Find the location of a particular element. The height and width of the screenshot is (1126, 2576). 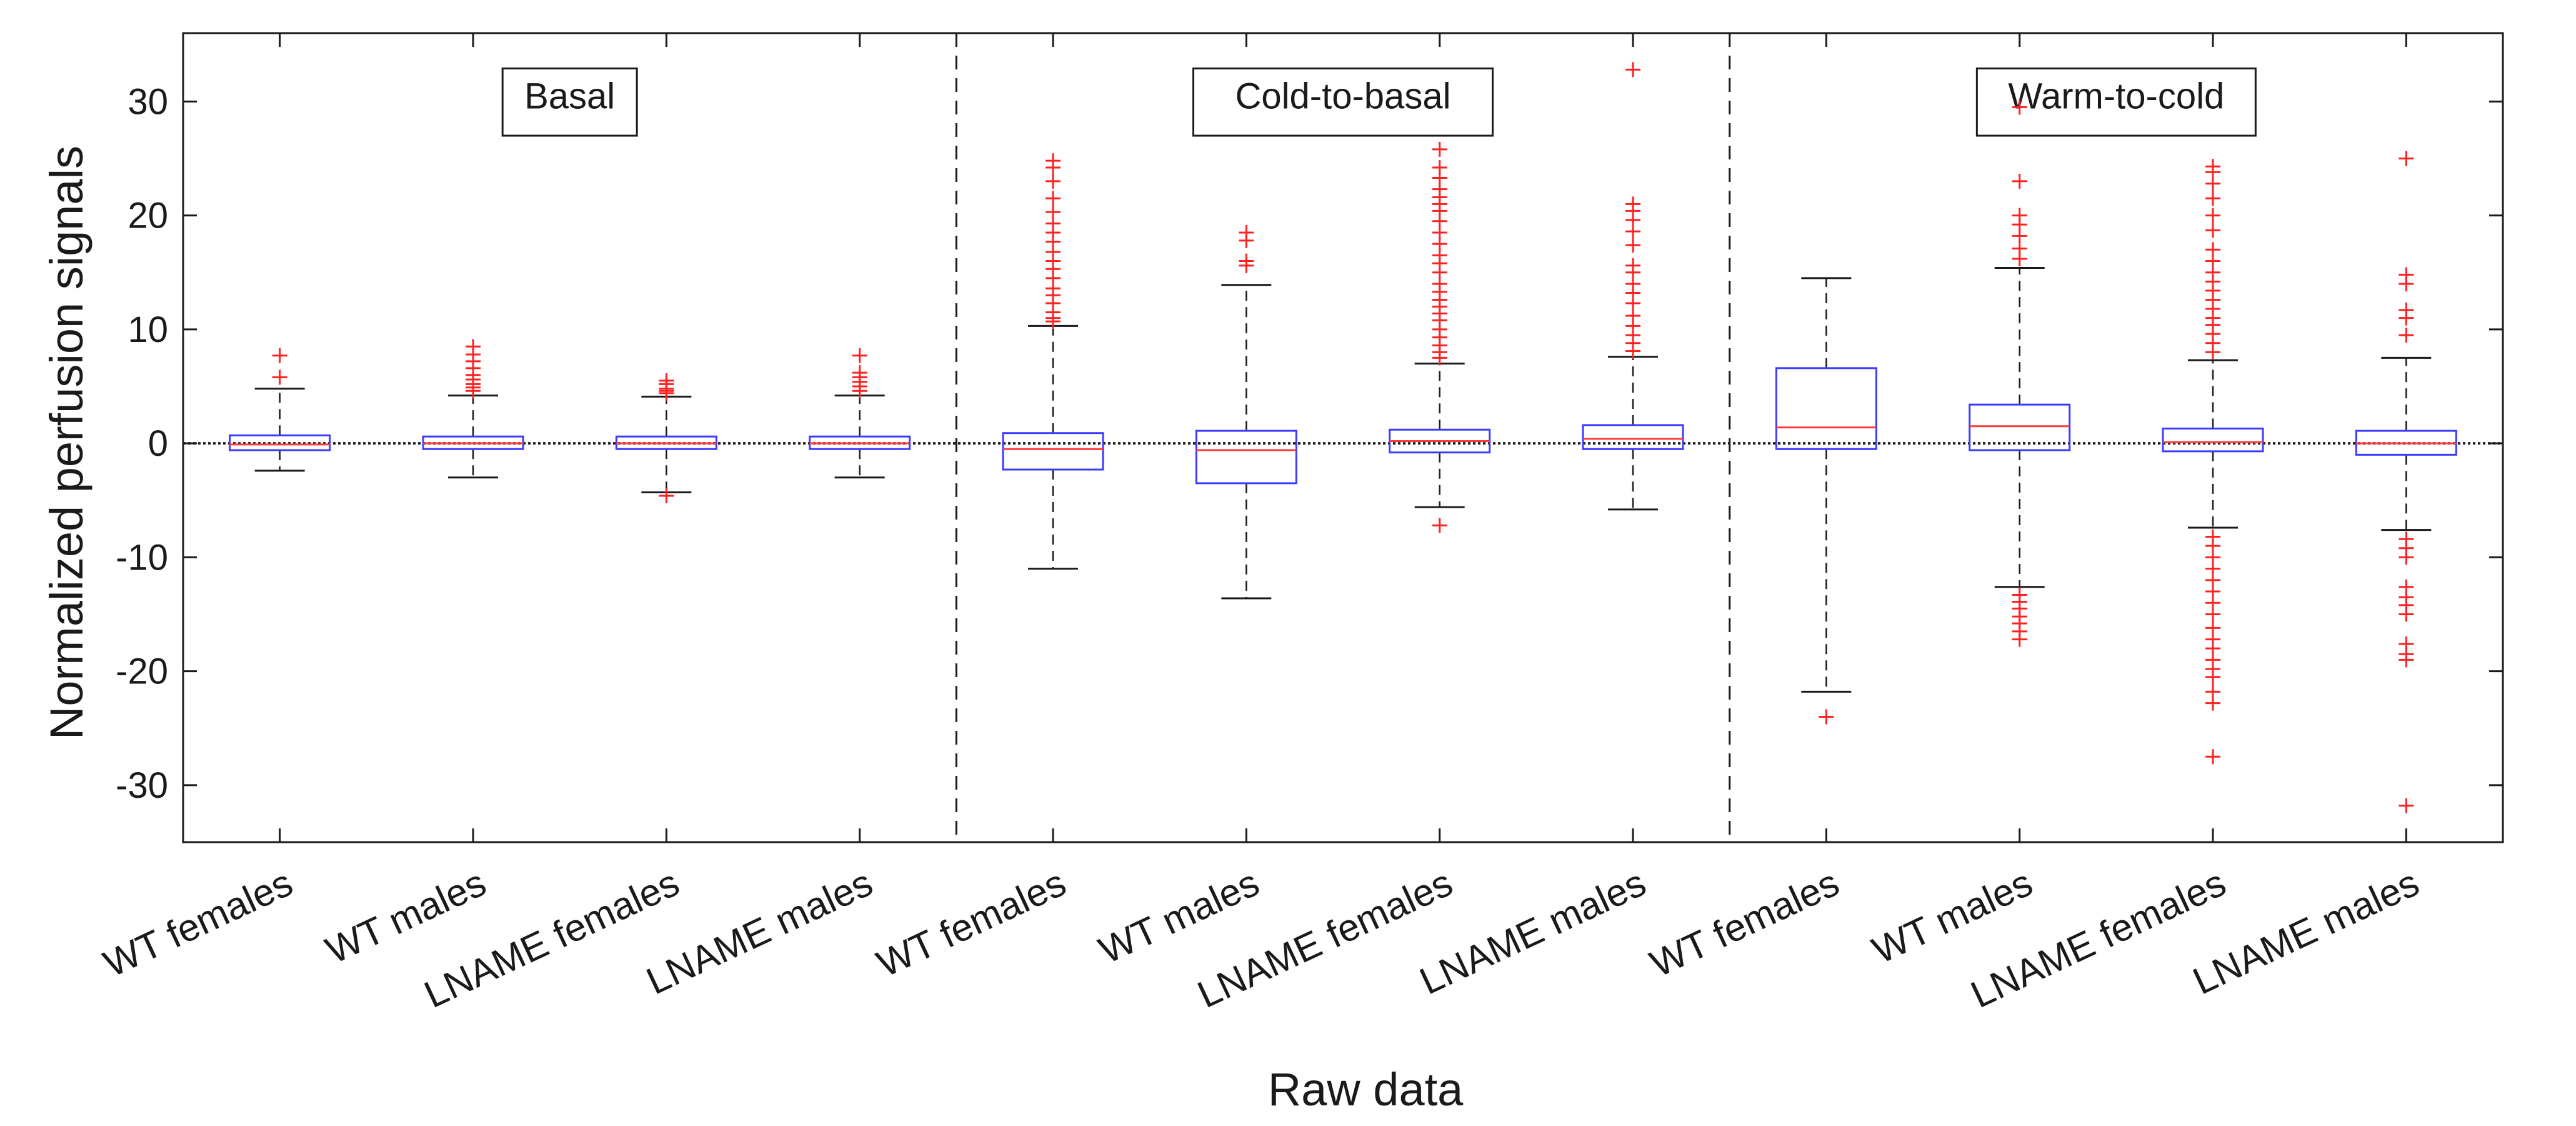

group-title: Cold-to-basal is located at coordinates (1343, 96).